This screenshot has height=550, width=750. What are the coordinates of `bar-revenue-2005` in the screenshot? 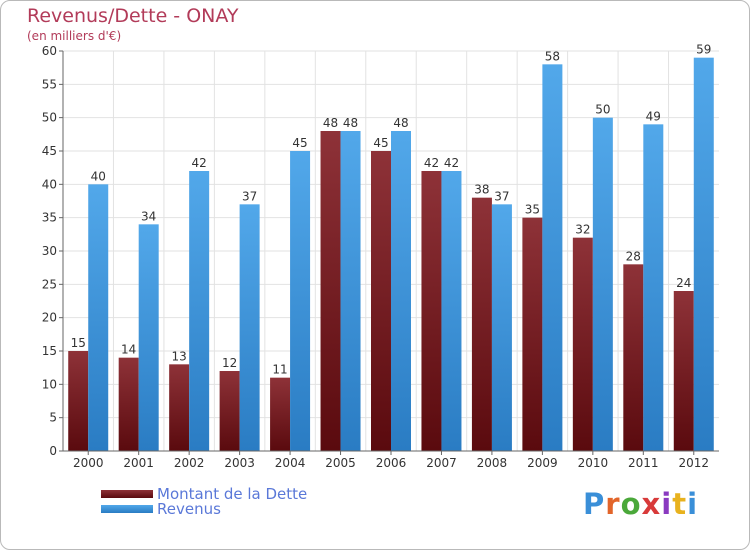 It's located at (350, 291).